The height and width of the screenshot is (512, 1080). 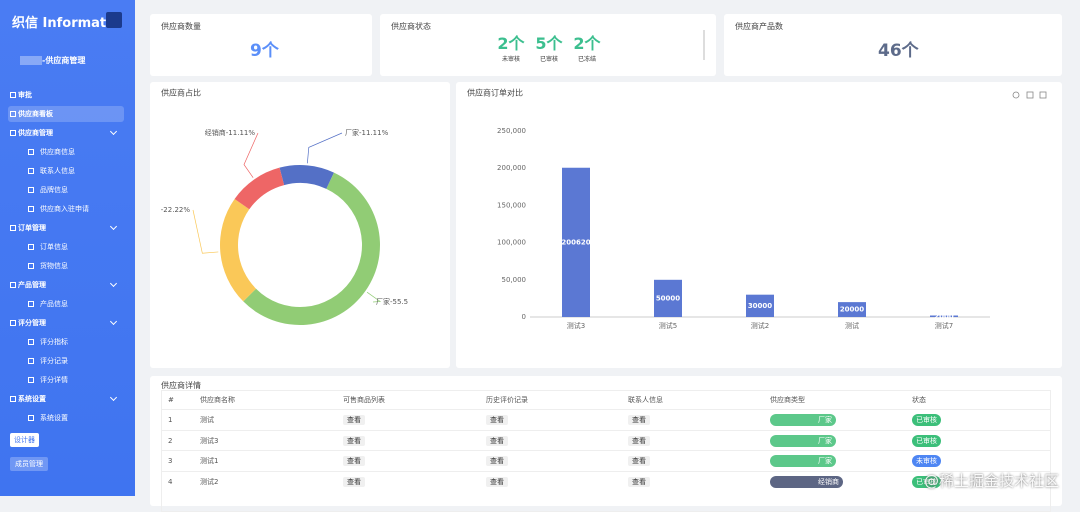 I want to click on menu-item: 系统设置, so click(x=66, y=399).